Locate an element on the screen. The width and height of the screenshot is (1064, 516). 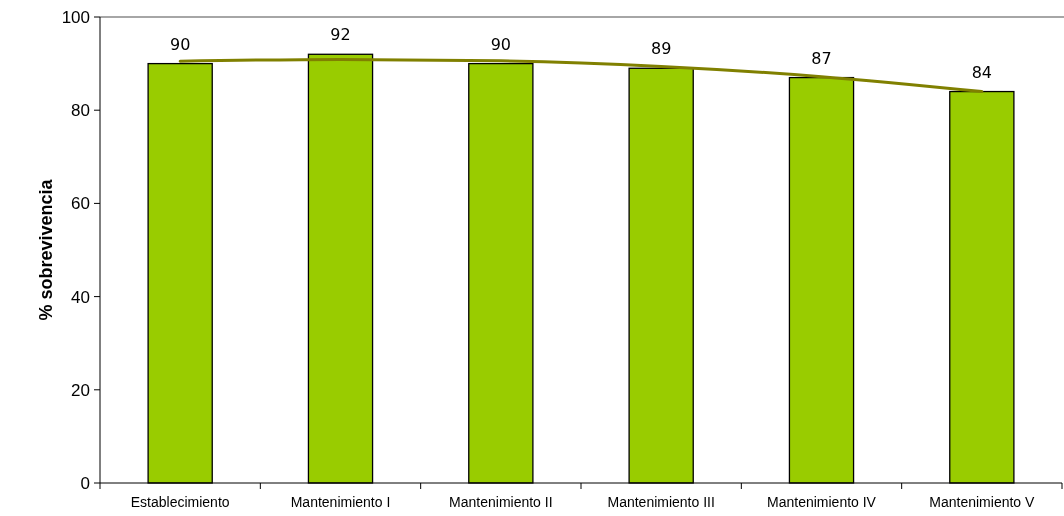
y-axis-title: % sobrevivencia is located at coordinates (46, 249).